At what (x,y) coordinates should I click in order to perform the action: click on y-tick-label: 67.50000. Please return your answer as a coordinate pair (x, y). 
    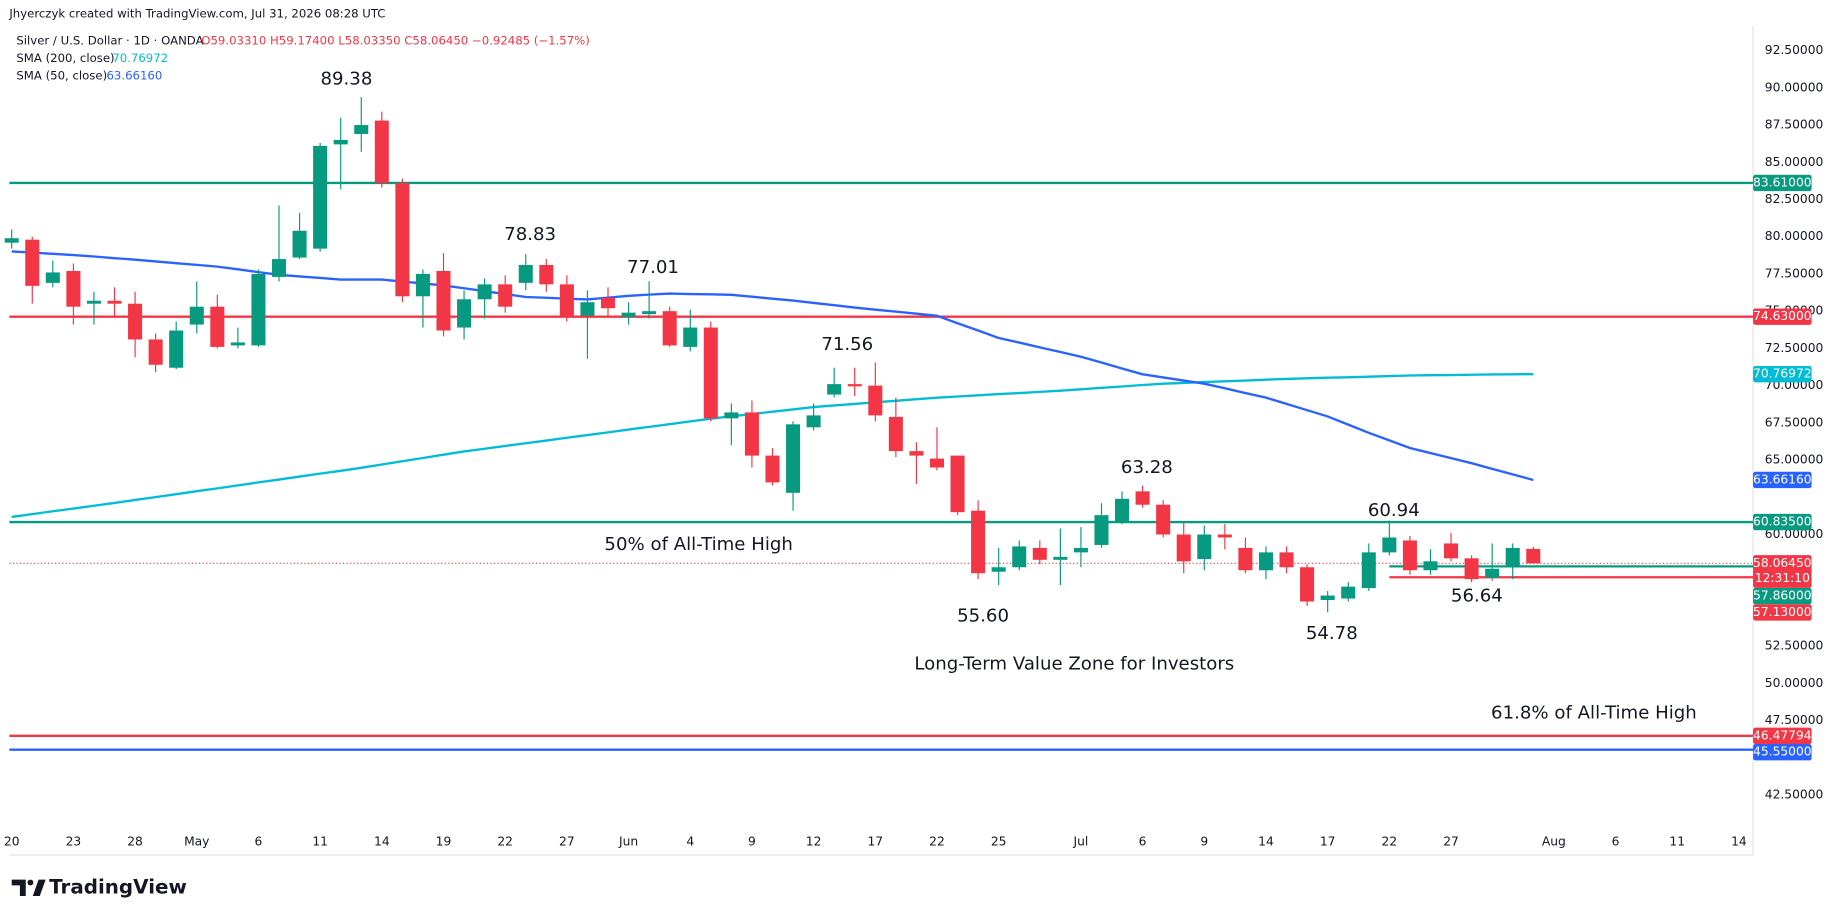
    Looking at the image, I should click on (1794, 422).